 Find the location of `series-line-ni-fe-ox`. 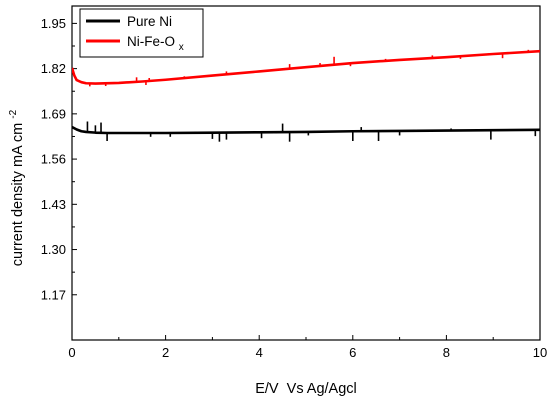

series-line-ni-fe-ox is located at coordinates (306, 67).